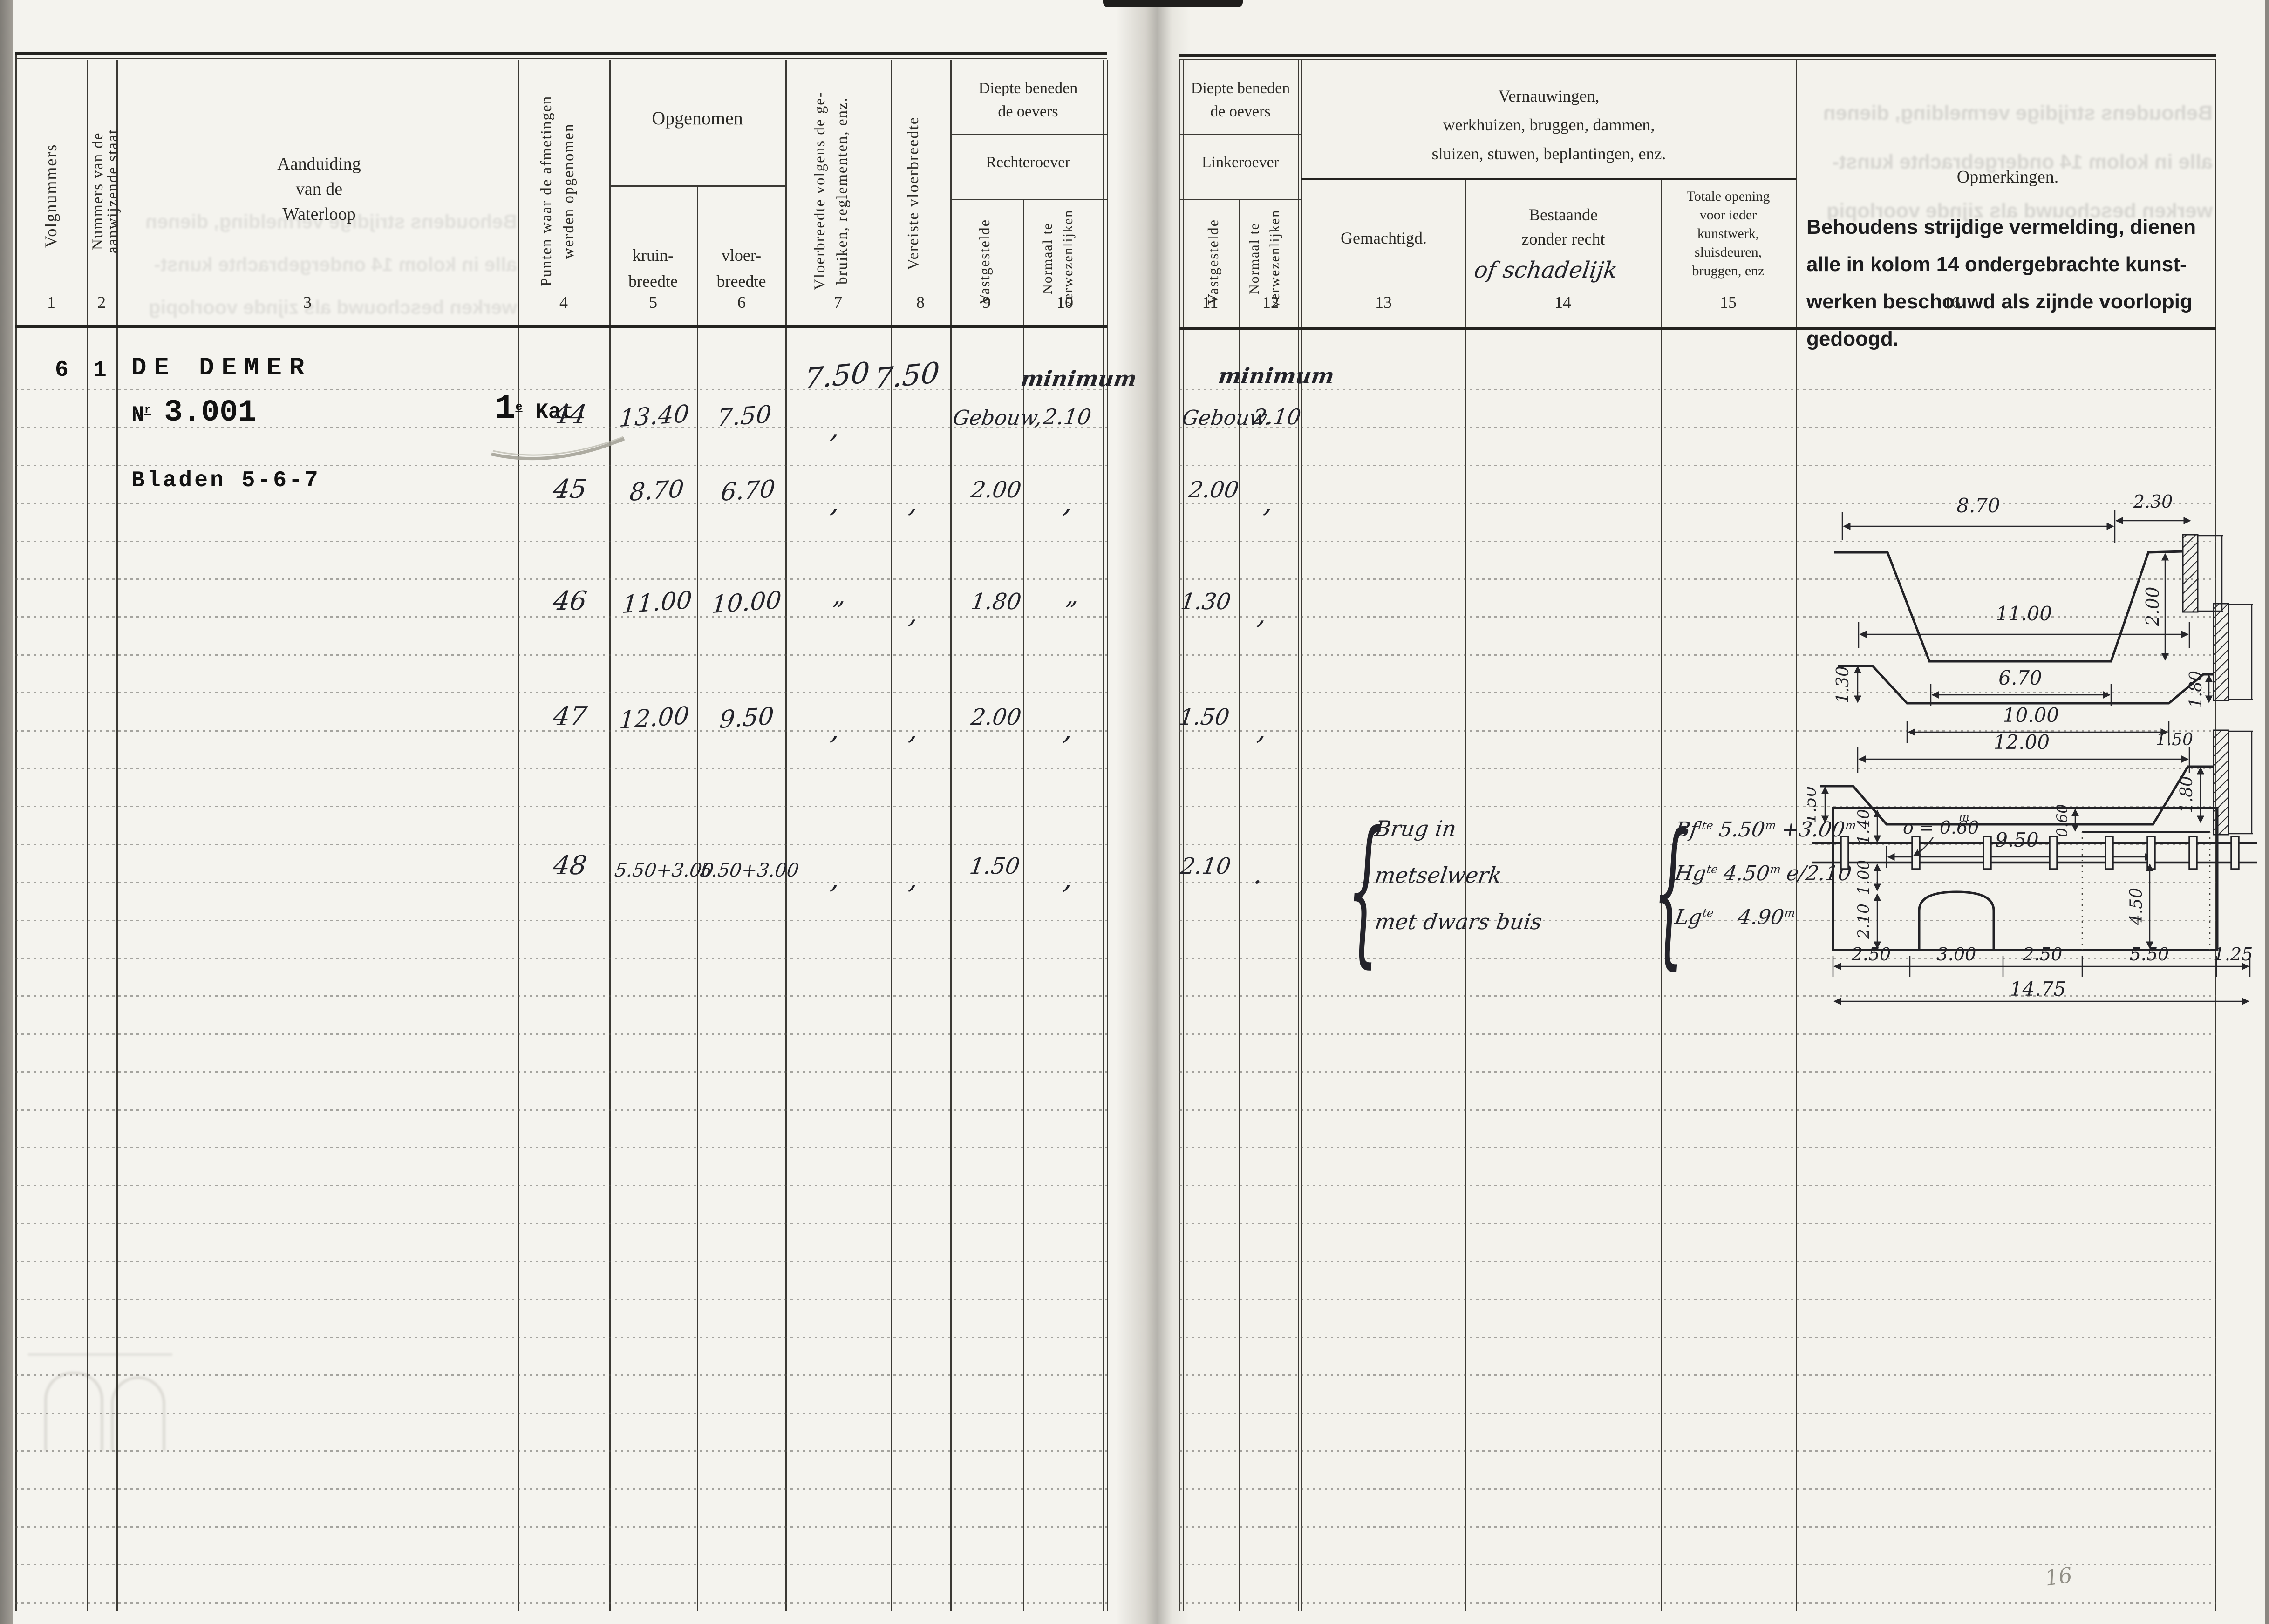  What do you see at coordinates (1240, 162) in the screenshot?
I see `linkeroever-subheader: Linkeroever` at bounding box center [1240, 162].